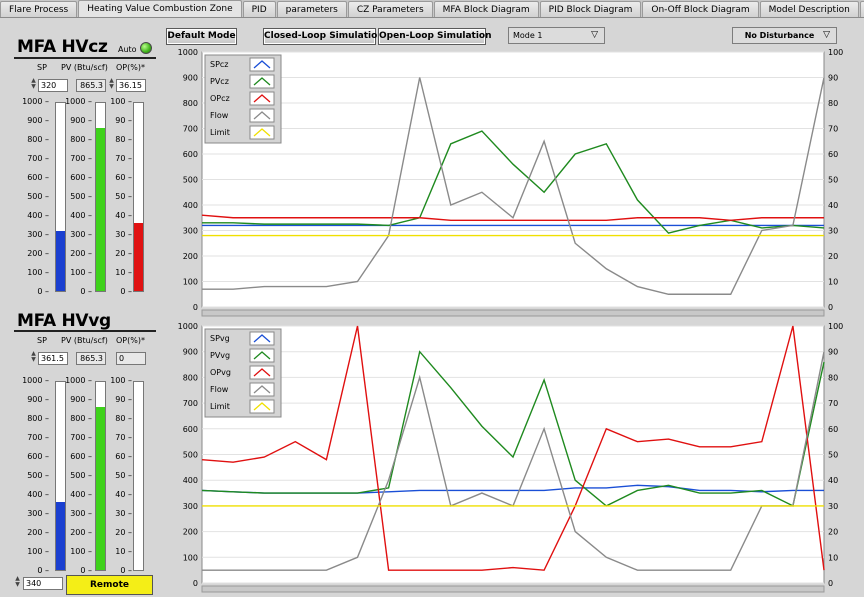 This screenshot has width=864, height=597. I want to click on y-tick-label: 800, so click(190, 377).